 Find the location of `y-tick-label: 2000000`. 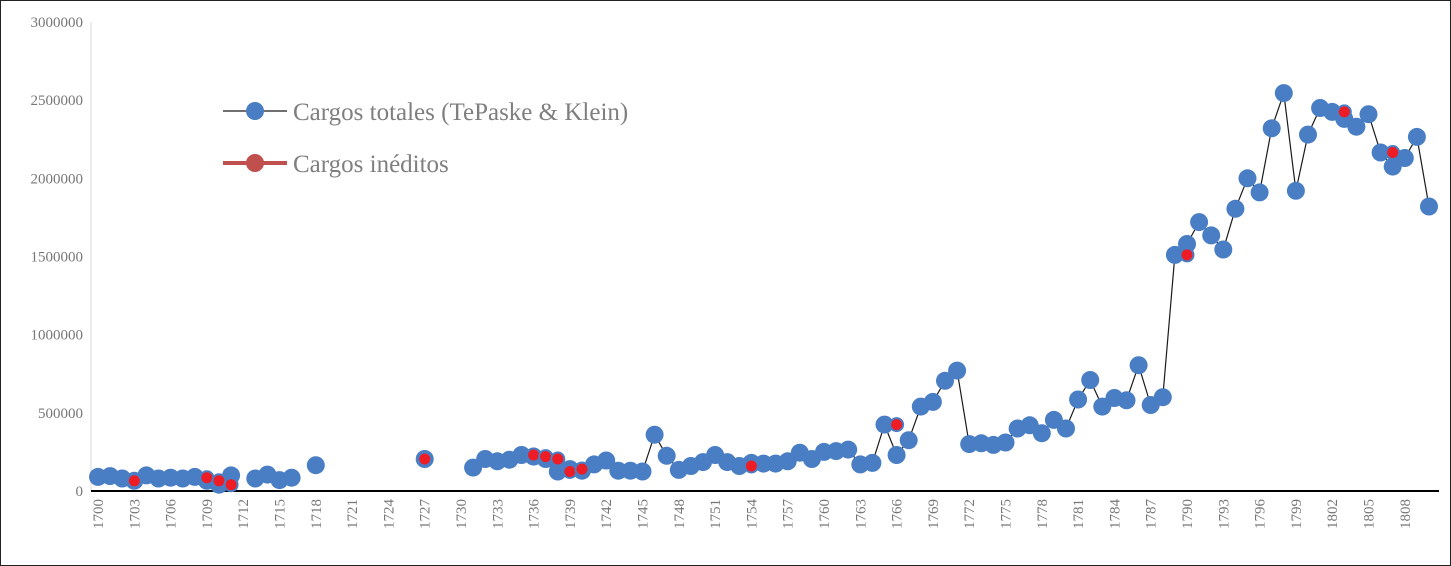

y-tick-label: 2000000 is located at coordinates (57, 179).